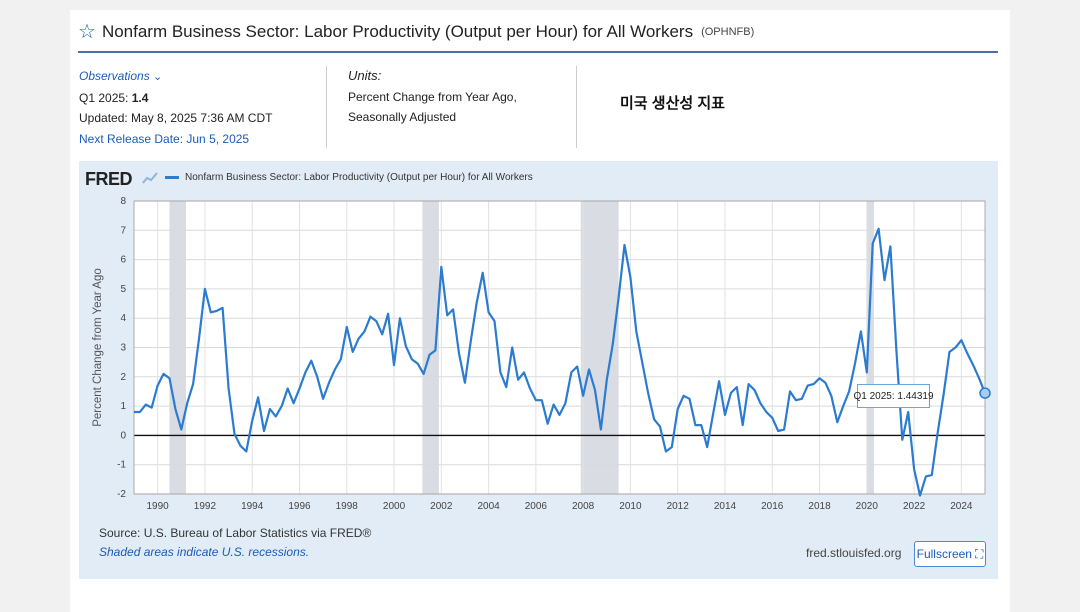 The image size is (1080, 612). What do you see at coordinates (98, 347) in the screenshot?
I see `y-axis-label: Percent Change from Year Ago` at bounding box center [98, 347].